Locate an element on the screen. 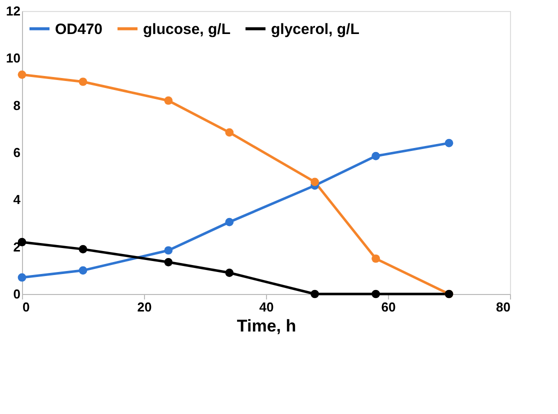 The width and height of the screenshot is (558, 414). y-tick-label: 0 is located at coordinates (16, 294).